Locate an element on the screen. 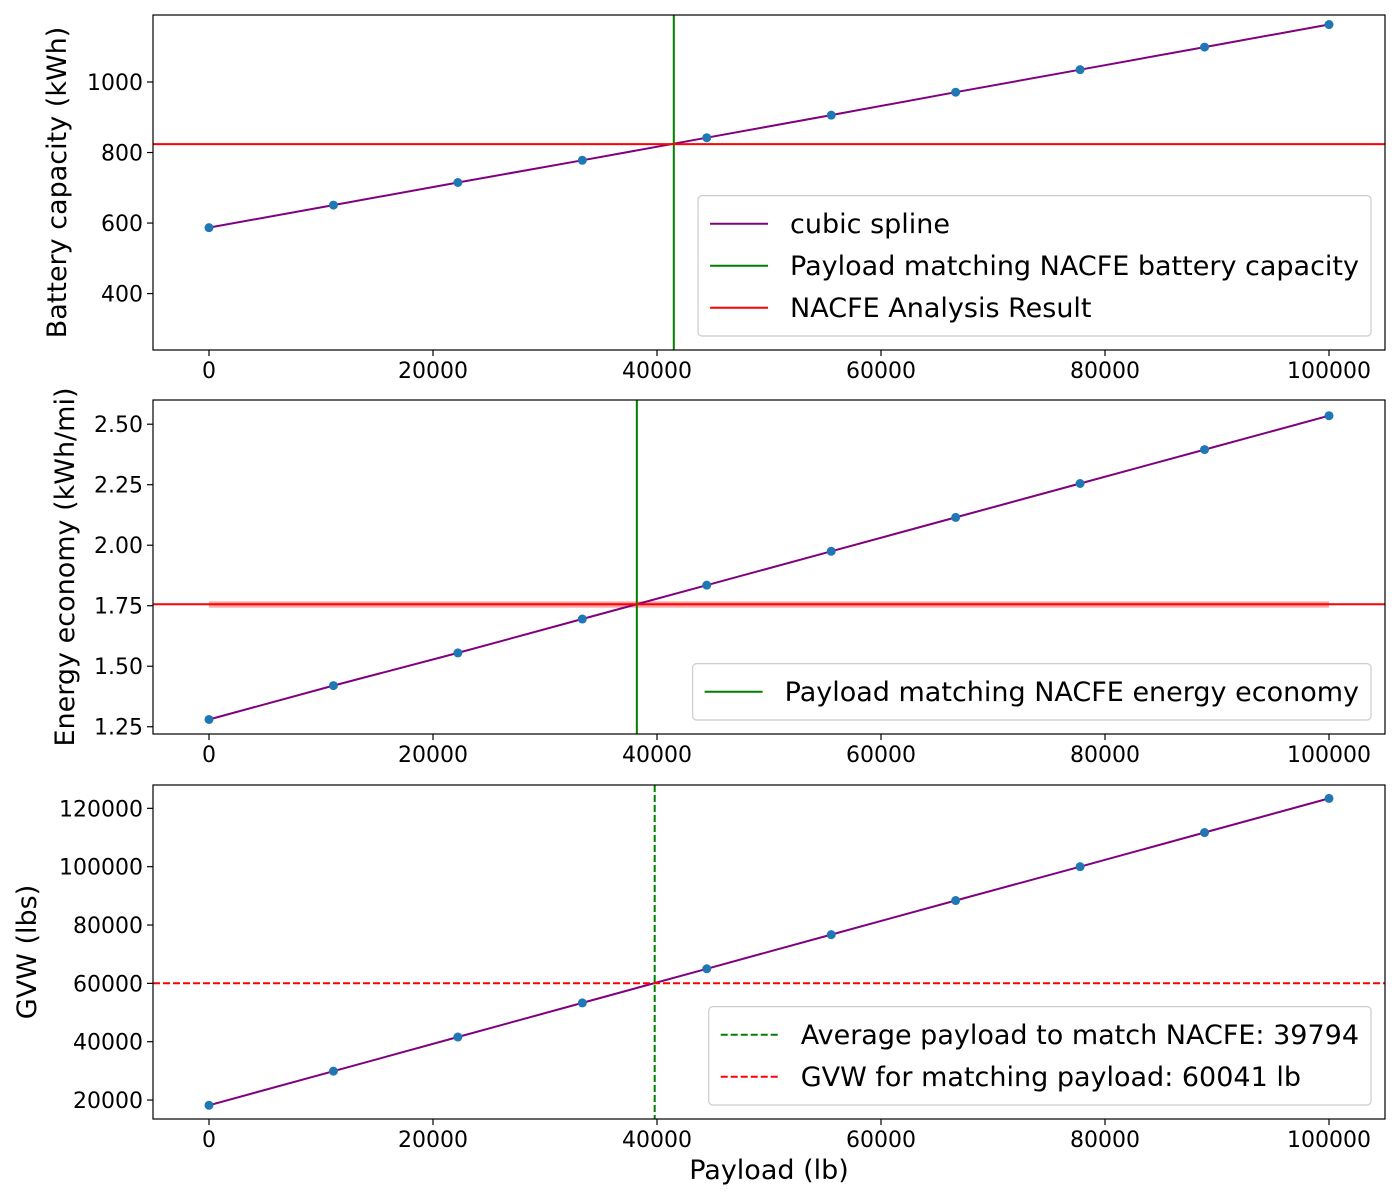 The image size is (1400, 1200). chart-1-y-tick-label: 1000 is located at coordinates (115, 83).